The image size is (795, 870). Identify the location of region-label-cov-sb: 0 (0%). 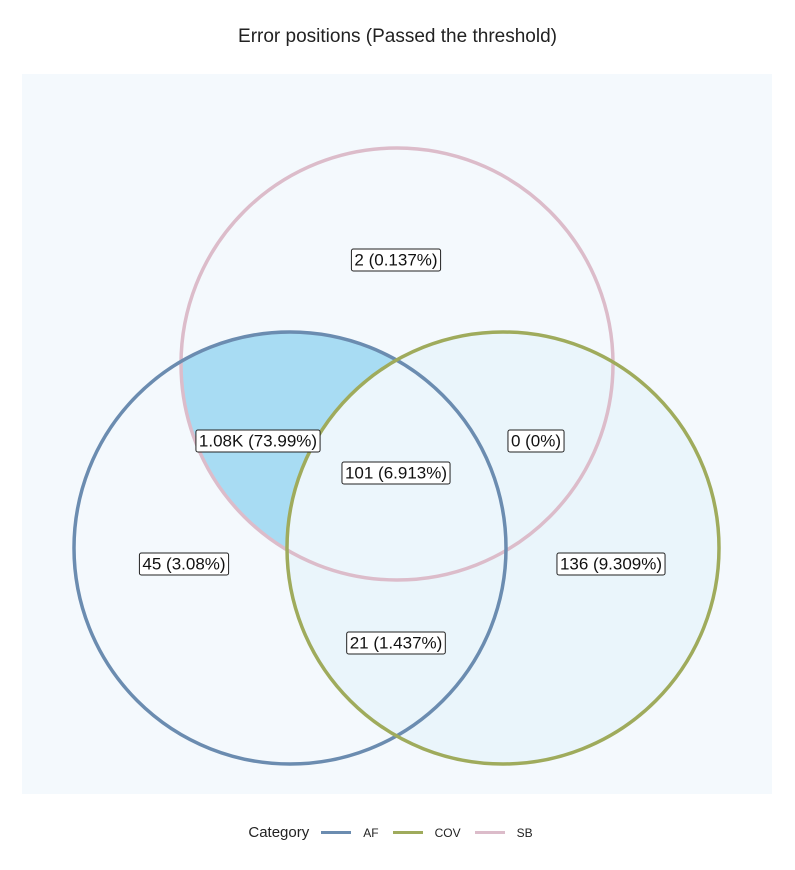
(536, 441).